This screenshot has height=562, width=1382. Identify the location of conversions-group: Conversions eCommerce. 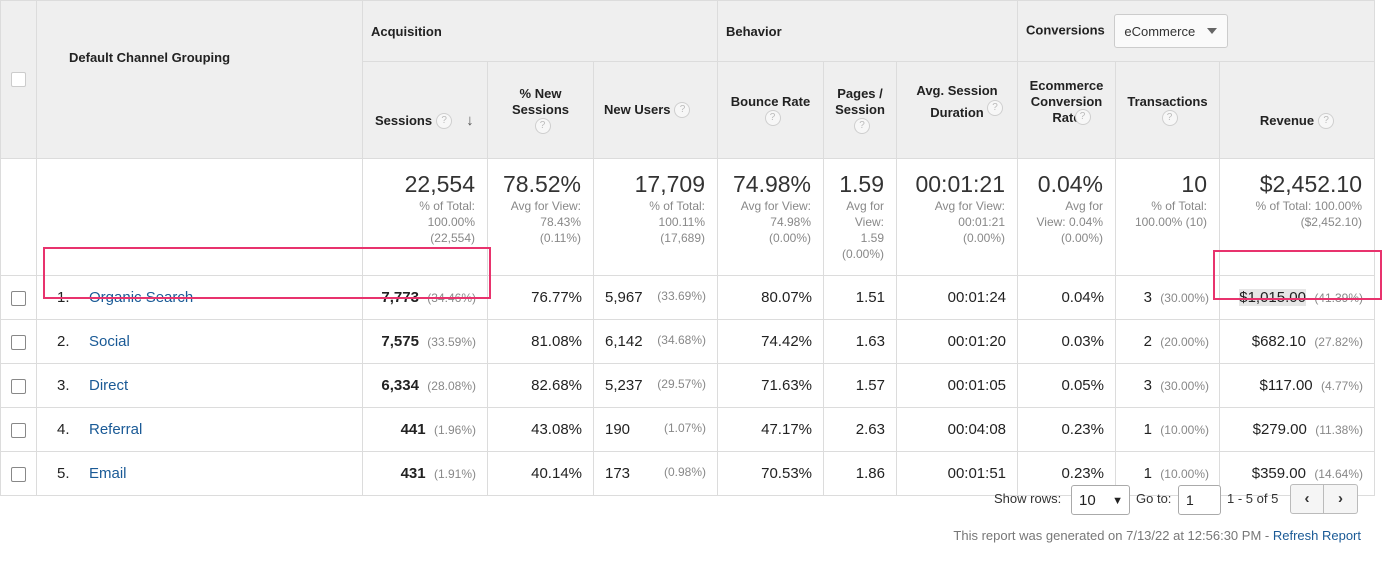
(1196, 31).